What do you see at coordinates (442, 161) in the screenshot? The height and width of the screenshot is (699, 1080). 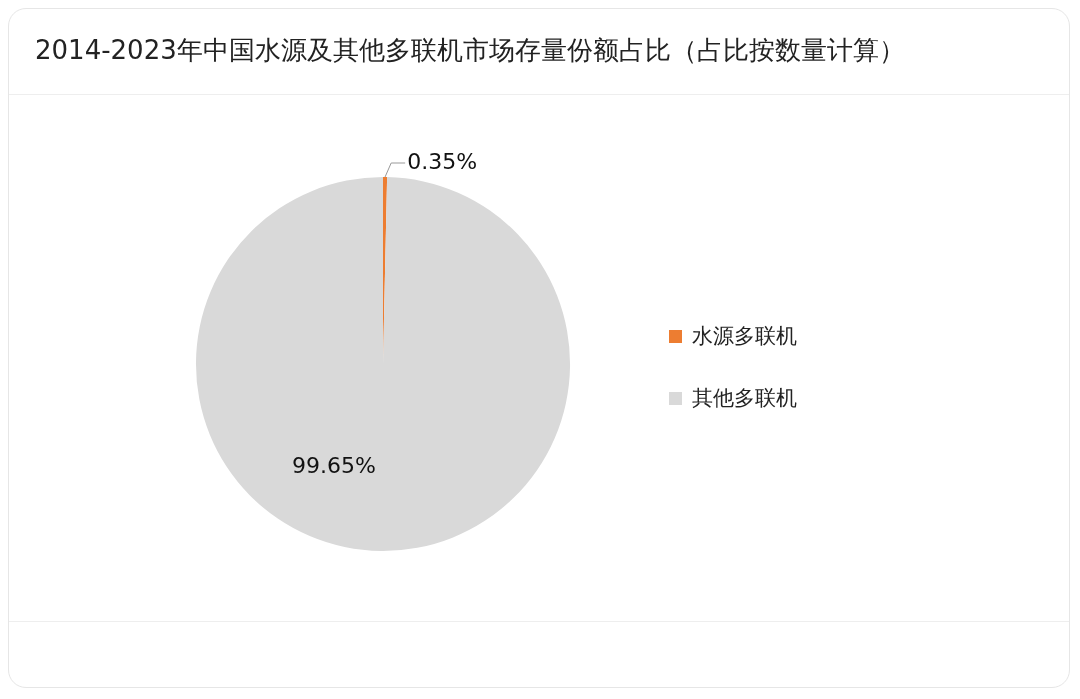 I see `data-label: 0.35%` at bounding box center [442, 161].